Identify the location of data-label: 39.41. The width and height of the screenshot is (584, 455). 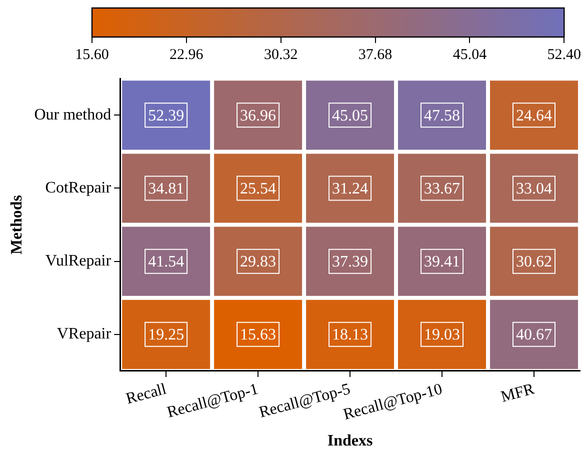
(442, 262).